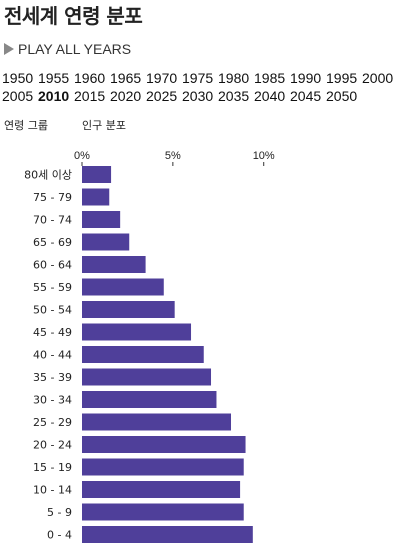 This screenshot has height=545, width=400. I want to click on age-group-header: 연령 그룹, so click(26, 125).